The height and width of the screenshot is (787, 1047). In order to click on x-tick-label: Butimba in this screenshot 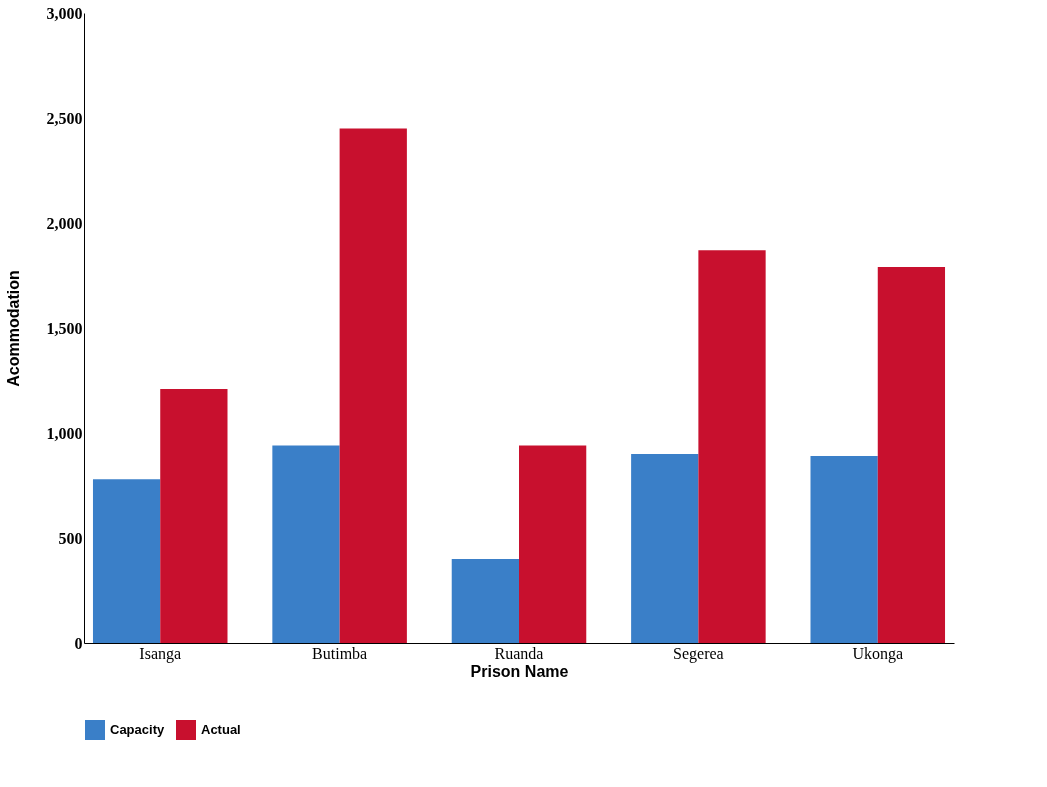, I will do `click(340, 653)`.